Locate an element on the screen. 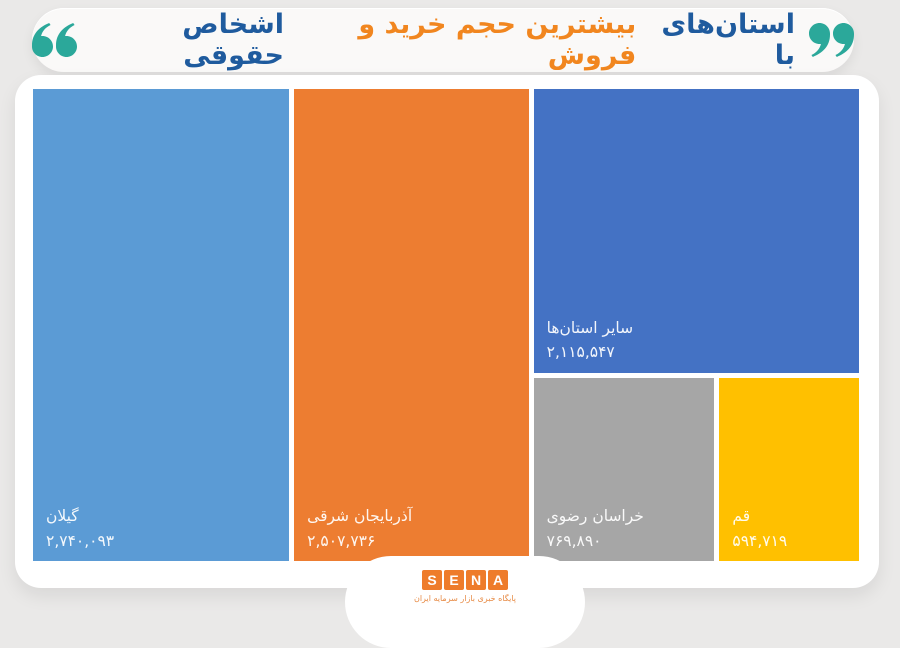 This screenshot has height=648, width=900. province-name: سایر استان‌ها is located at coordinates (590, 327).